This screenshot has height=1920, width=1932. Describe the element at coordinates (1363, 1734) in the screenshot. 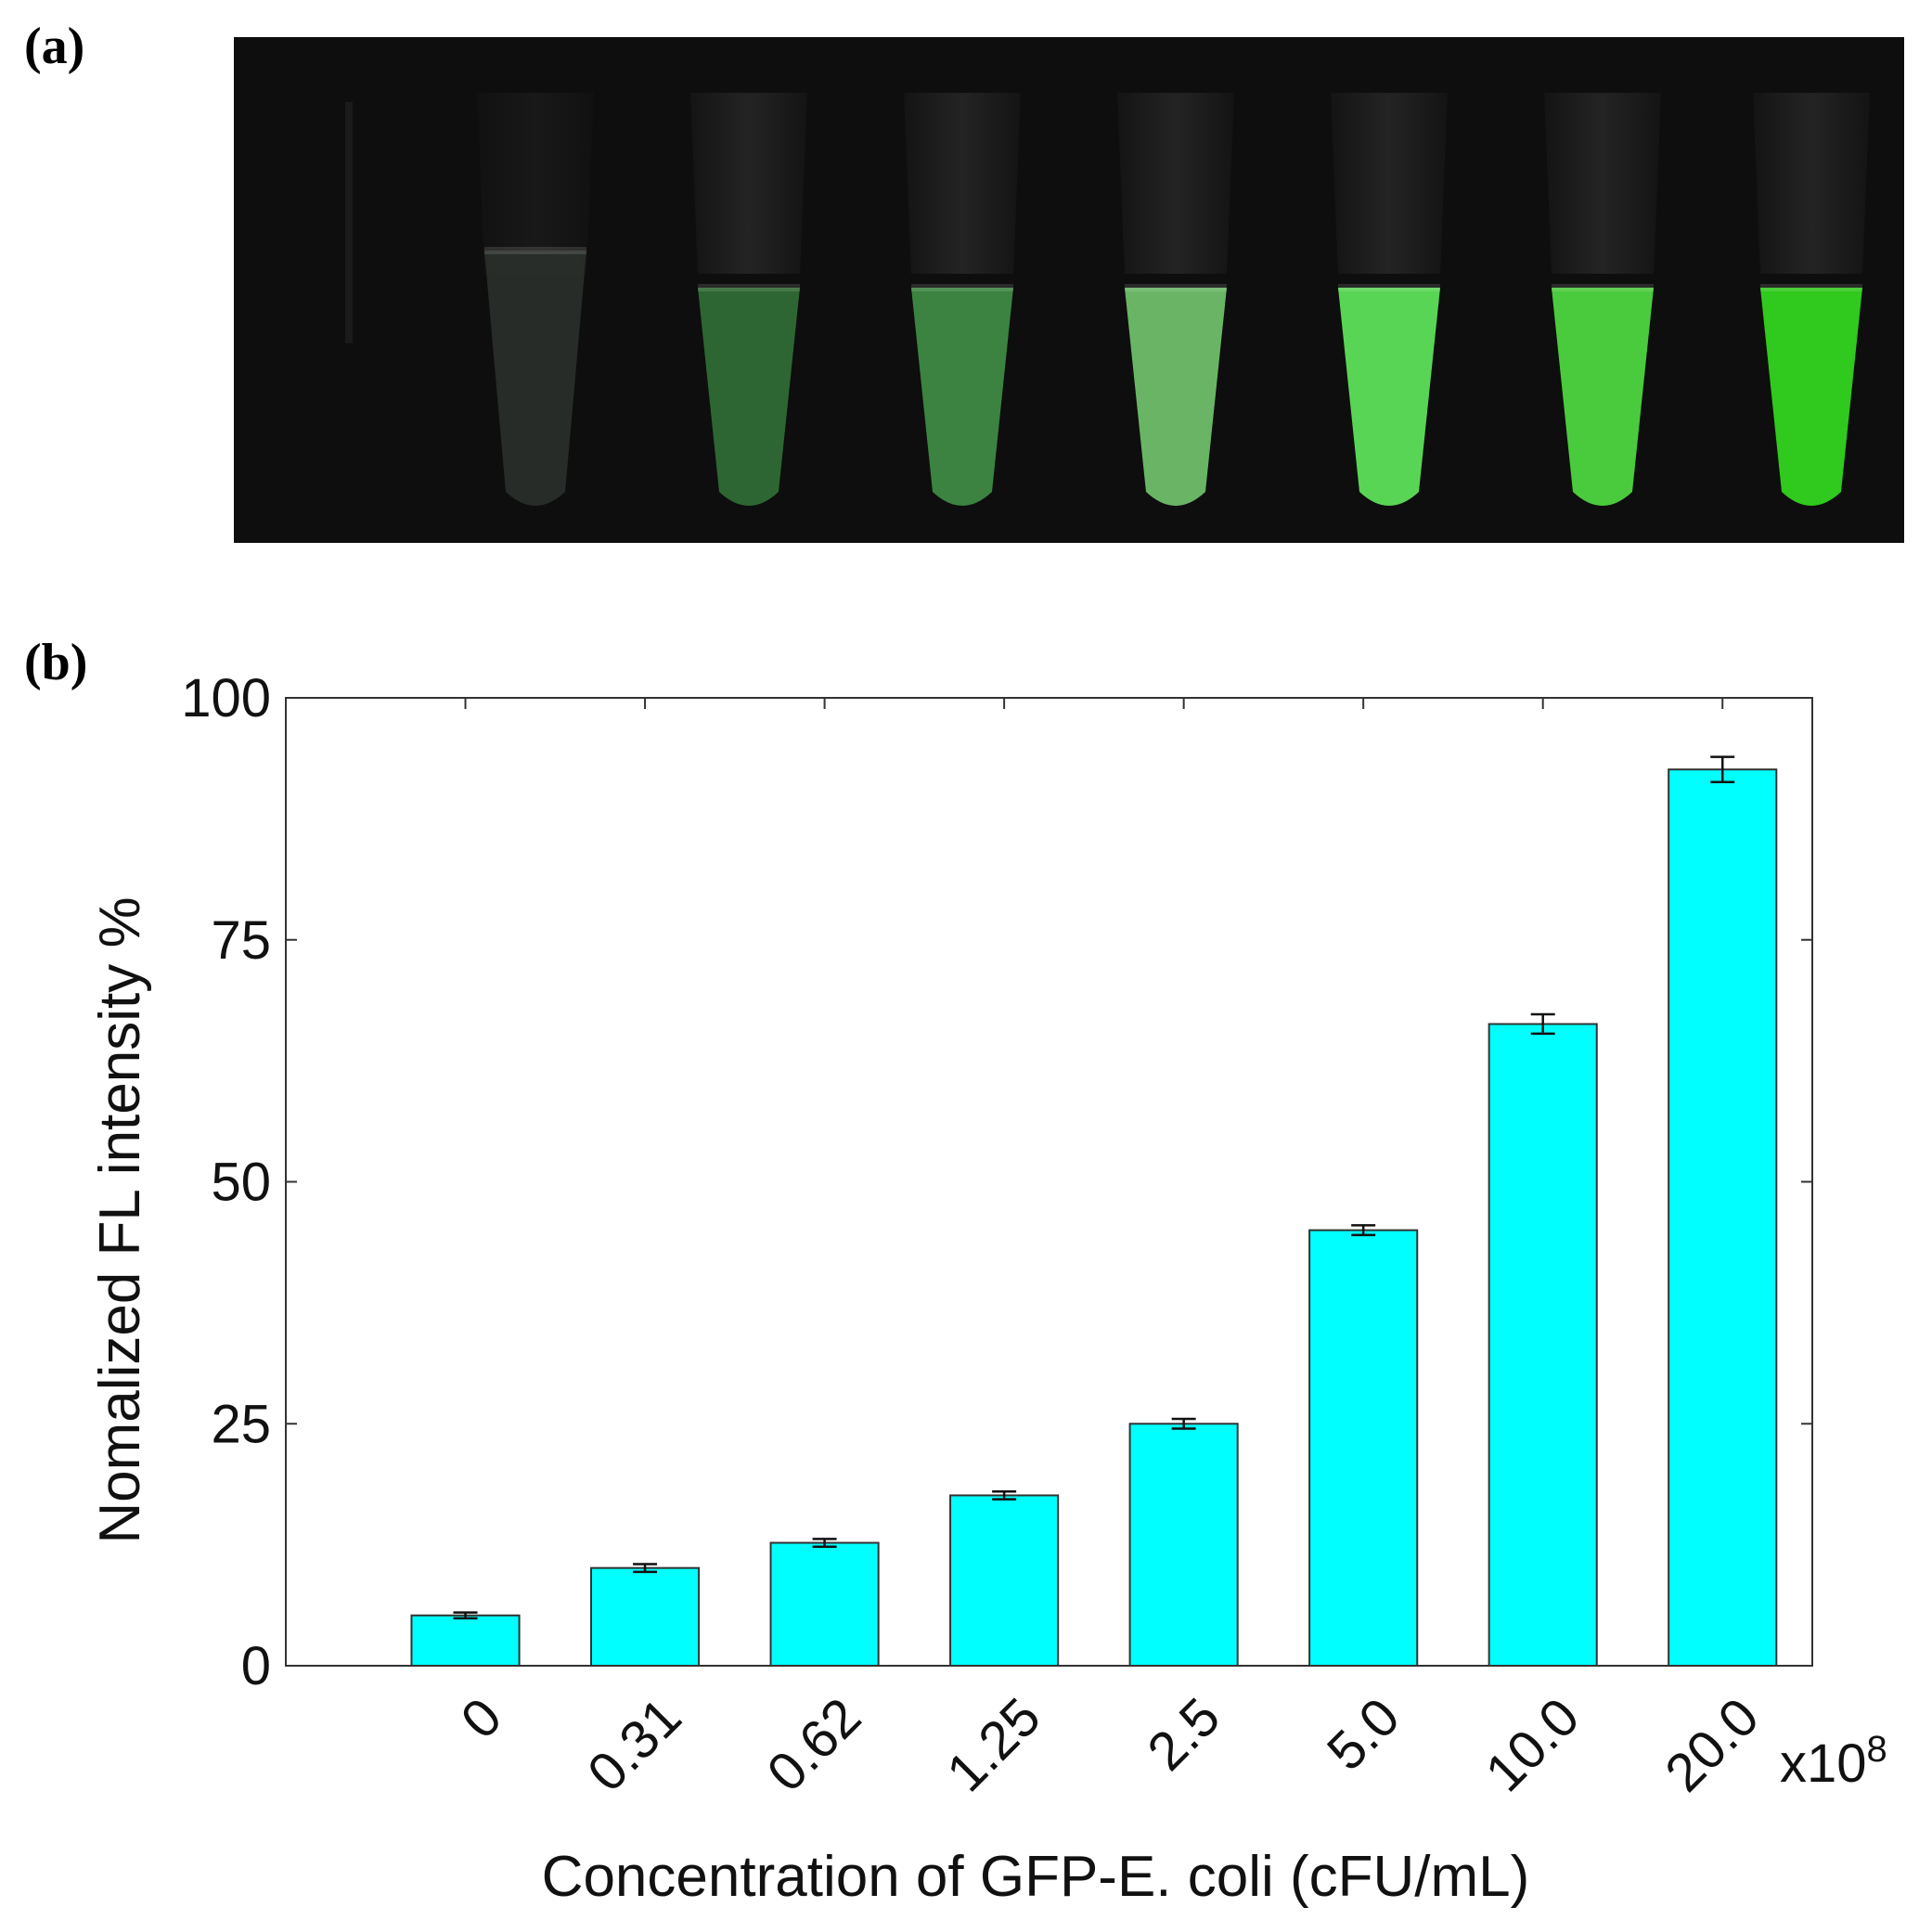

I see `x-tick-label-5.0: 5.0` at that location.